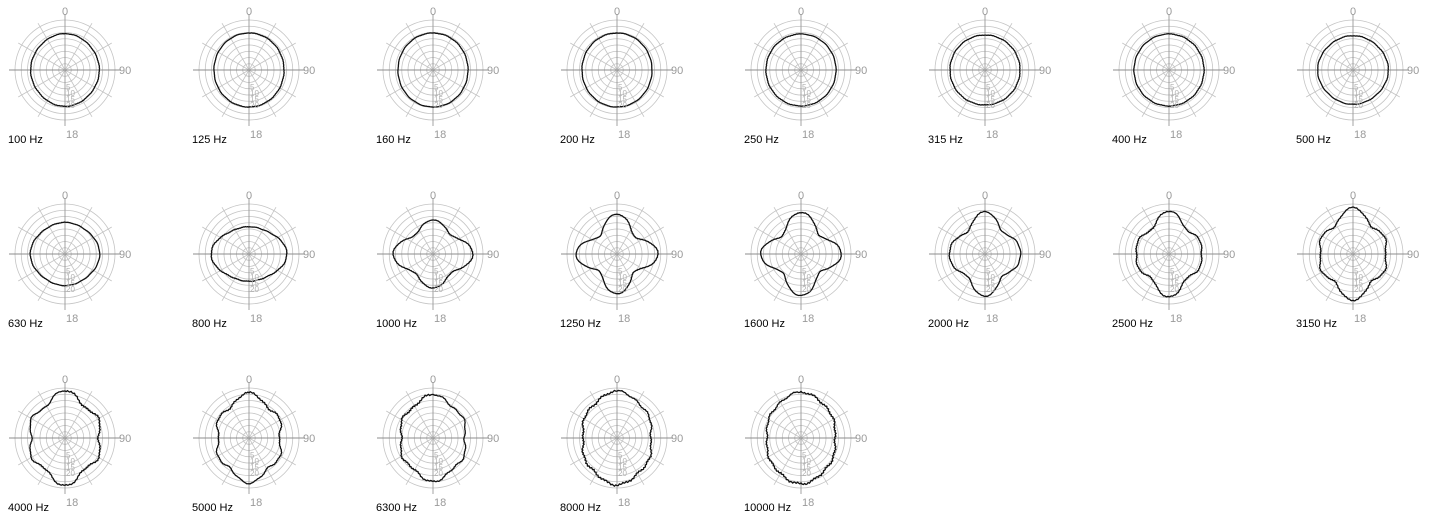 The width and height of the screenshot is (1431, 530). What do you see at coordinates (254, 473) in the screenshot?
I see `radial-tick-label: 20` at bounding box center [254, 473].